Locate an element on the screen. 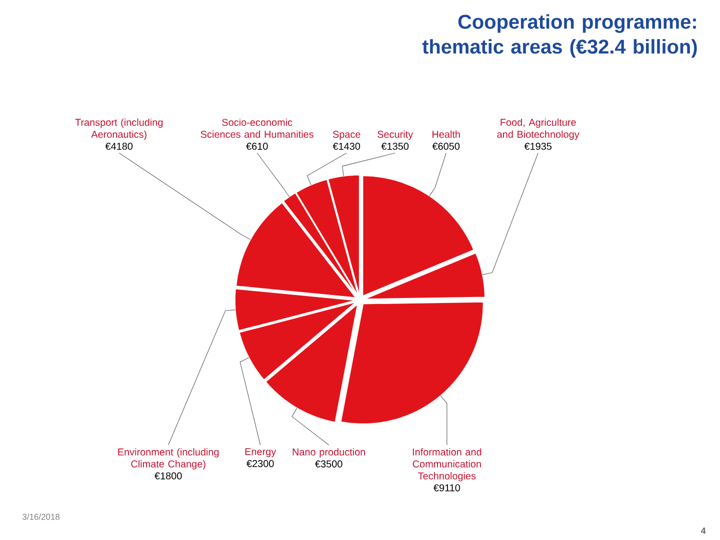  slice-label: Nano production is located at coordinates (328, 453).